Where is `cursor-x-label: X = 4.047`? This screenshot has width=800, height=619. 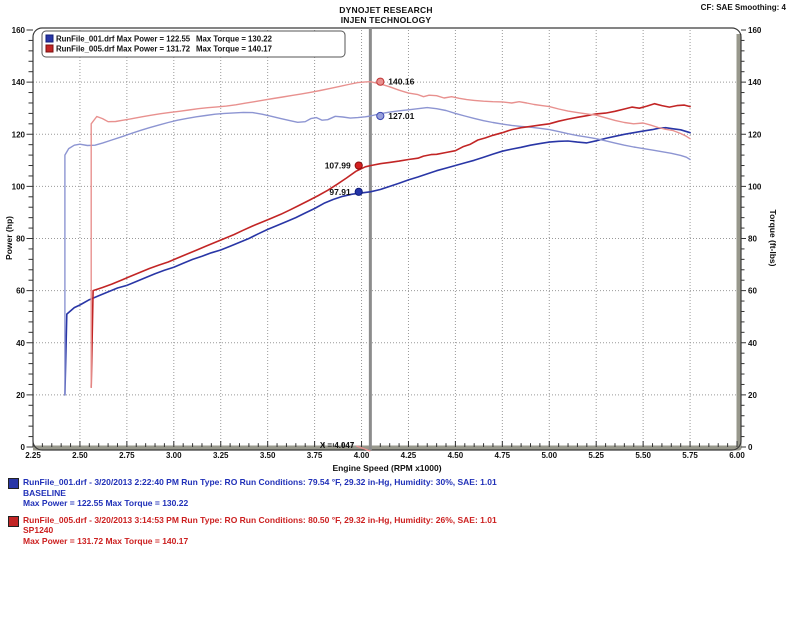 cursor-x-label: X = 4.047 is located at coordinates (337, 445).